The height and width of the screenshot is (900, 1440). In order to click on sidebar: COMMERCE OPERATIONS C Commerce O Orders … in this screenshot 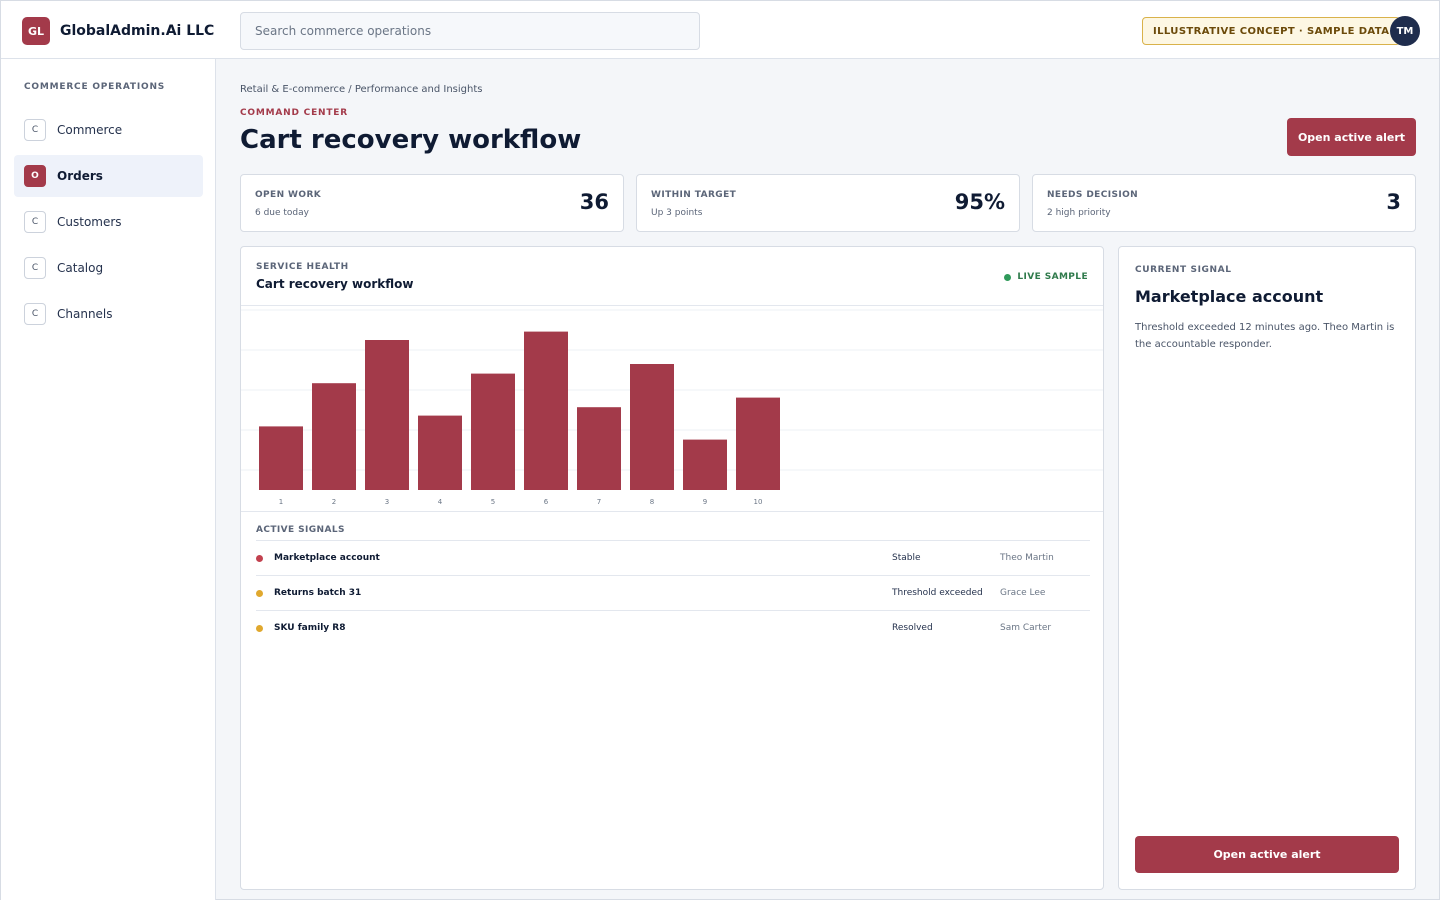, I will do `click(108, 479)`.